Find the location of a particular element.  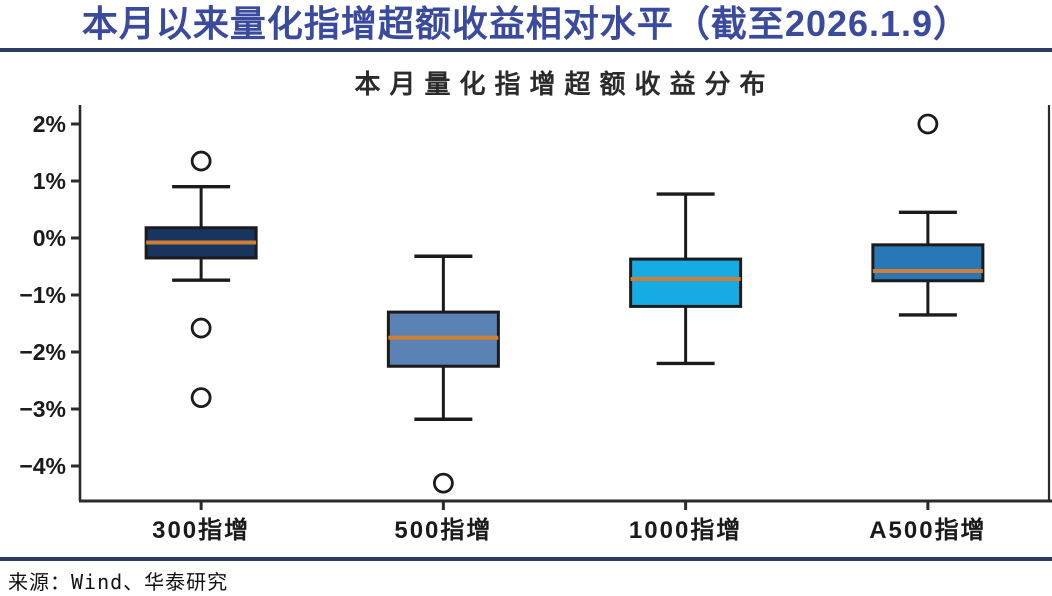

x-category-label: 300指增 is located at coordinates (201, 530).